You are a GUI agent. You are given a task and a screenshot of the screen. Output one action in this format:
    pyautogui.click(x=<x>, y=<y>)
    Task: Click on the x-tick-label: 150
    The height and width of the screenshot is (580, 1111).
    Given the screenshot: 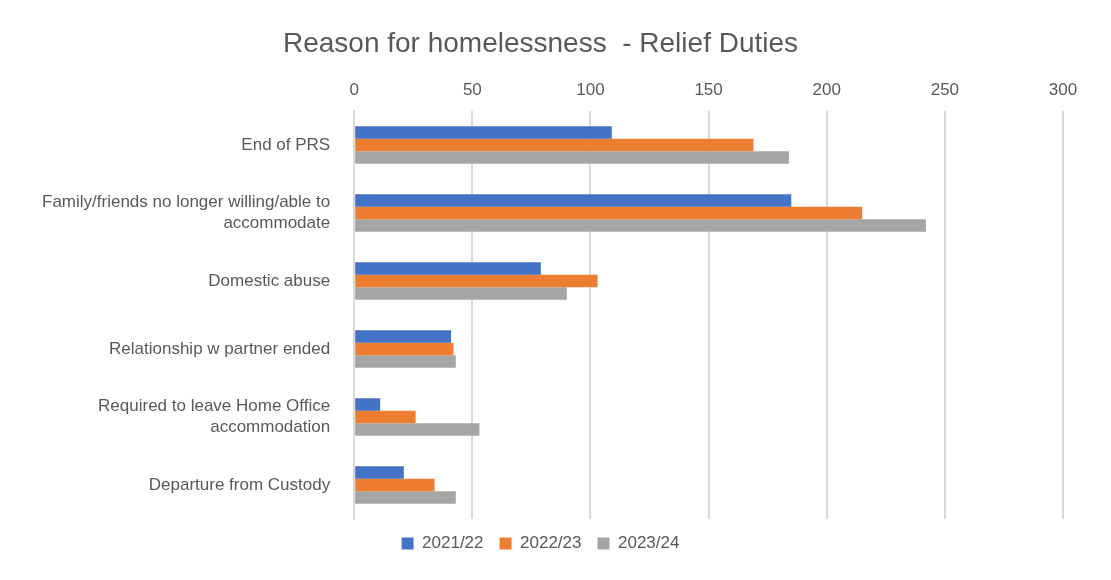 What is the action you would take?
    pyautogui.click(x=708, y=90)
    